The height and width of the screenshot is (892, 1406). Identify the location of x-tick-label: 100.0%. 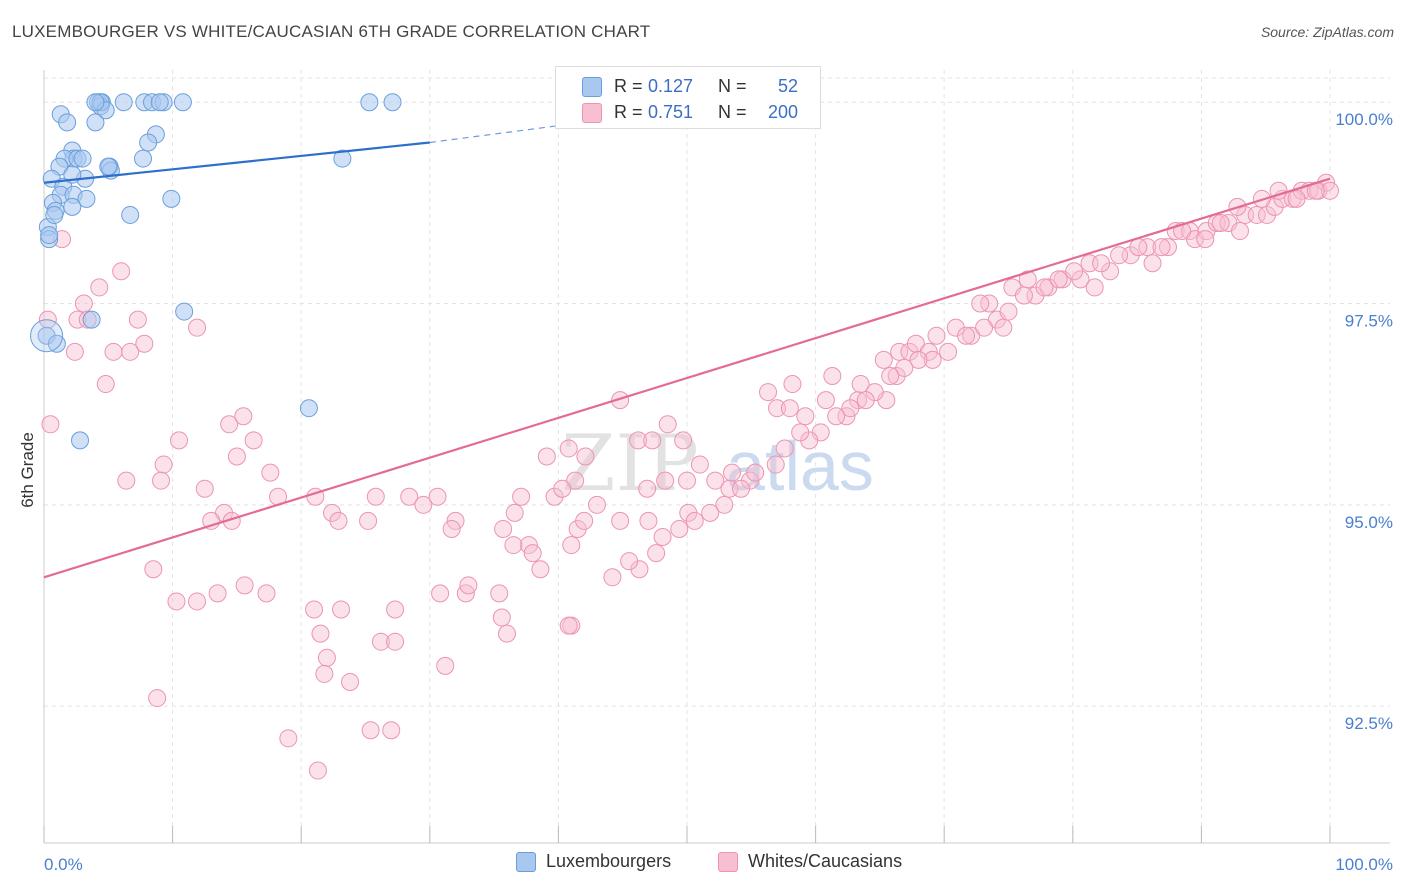
(1364, 864).